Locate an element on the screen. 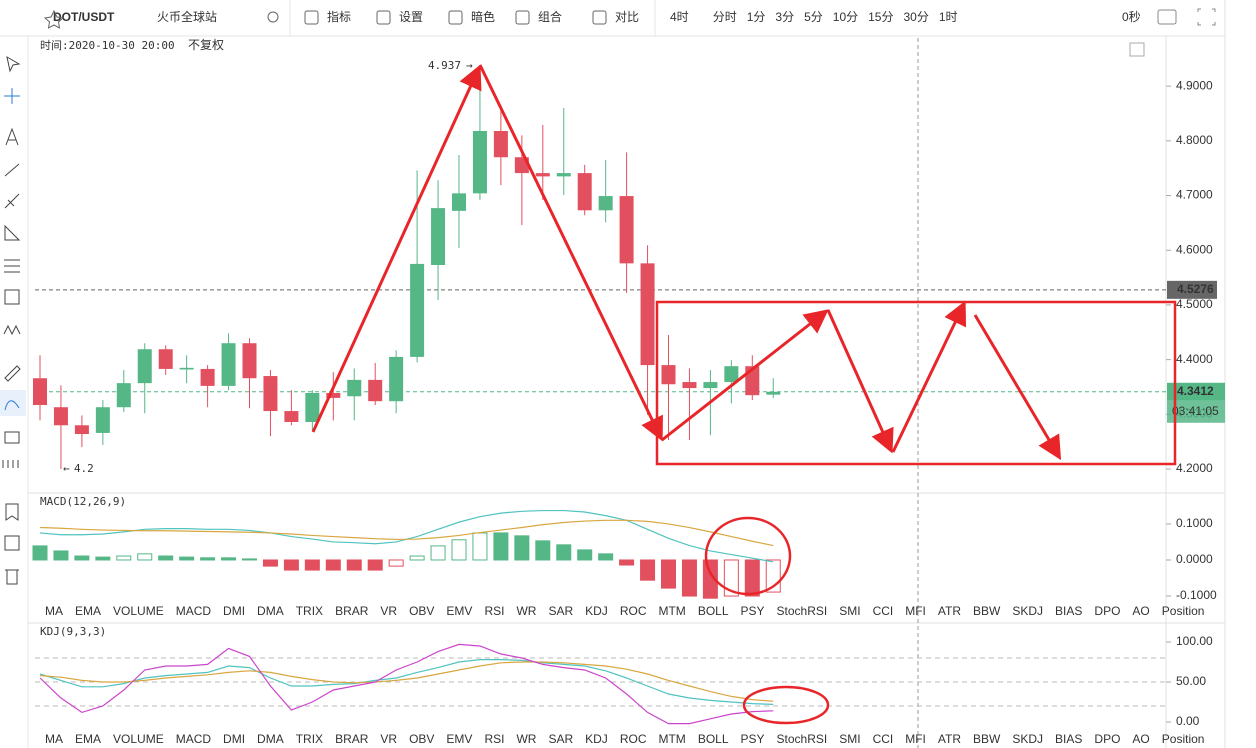 The image size is (1256, 748). symbol: DOT/USDT is located at coordinates (84, 17).